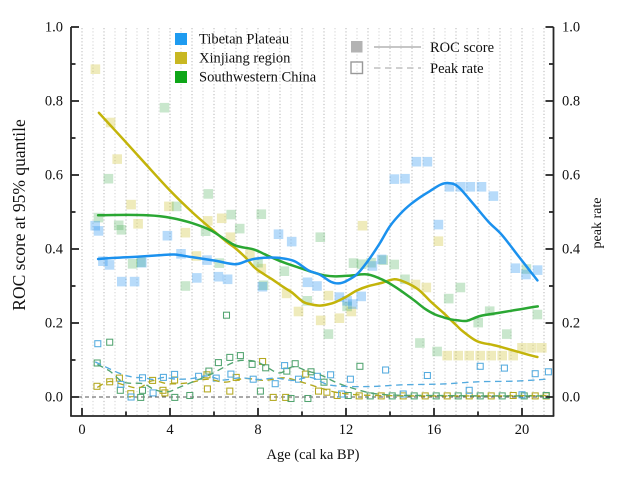 The width and height of the screenshot is (617, 477). What do you see at coordinates (312, 455) in the screenshot?
I see `svg-text: Age (cal ka BP)` at bounding box center [312, 455].